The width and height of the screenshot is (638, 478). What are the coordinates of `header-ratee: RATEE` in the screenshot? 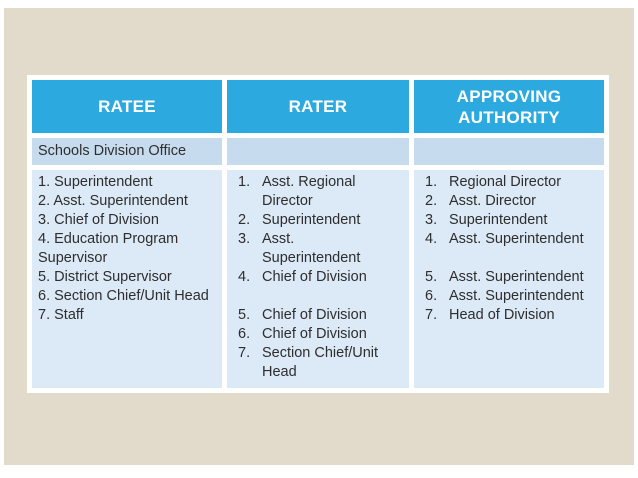 It's located at (127, 106).